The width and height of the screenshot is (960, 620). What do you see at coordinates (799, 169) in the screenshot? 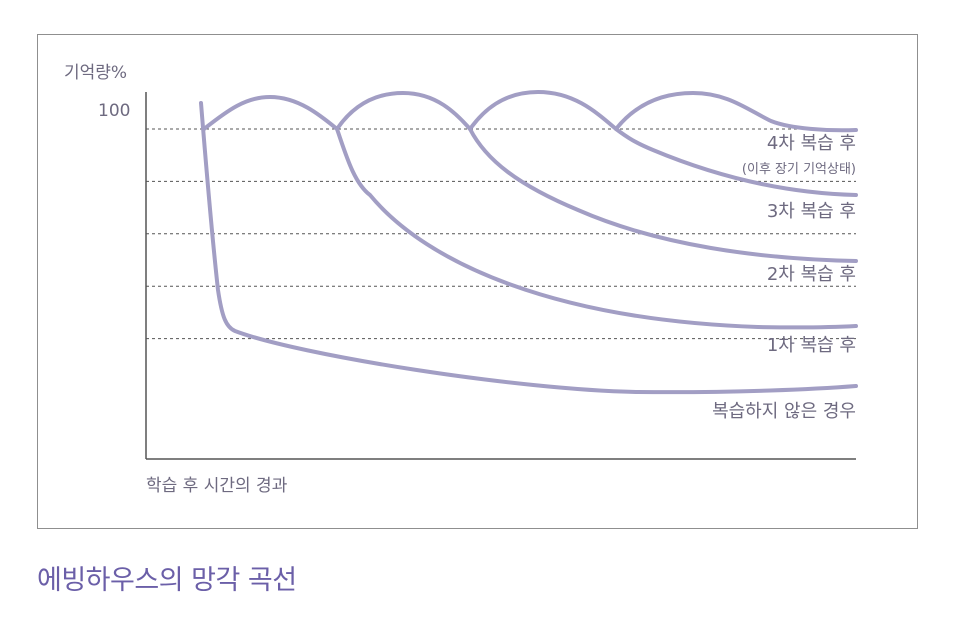
I see `series-sublabel-review-4: (이후 장기 기억상태)` at bounding box center [799, 169].